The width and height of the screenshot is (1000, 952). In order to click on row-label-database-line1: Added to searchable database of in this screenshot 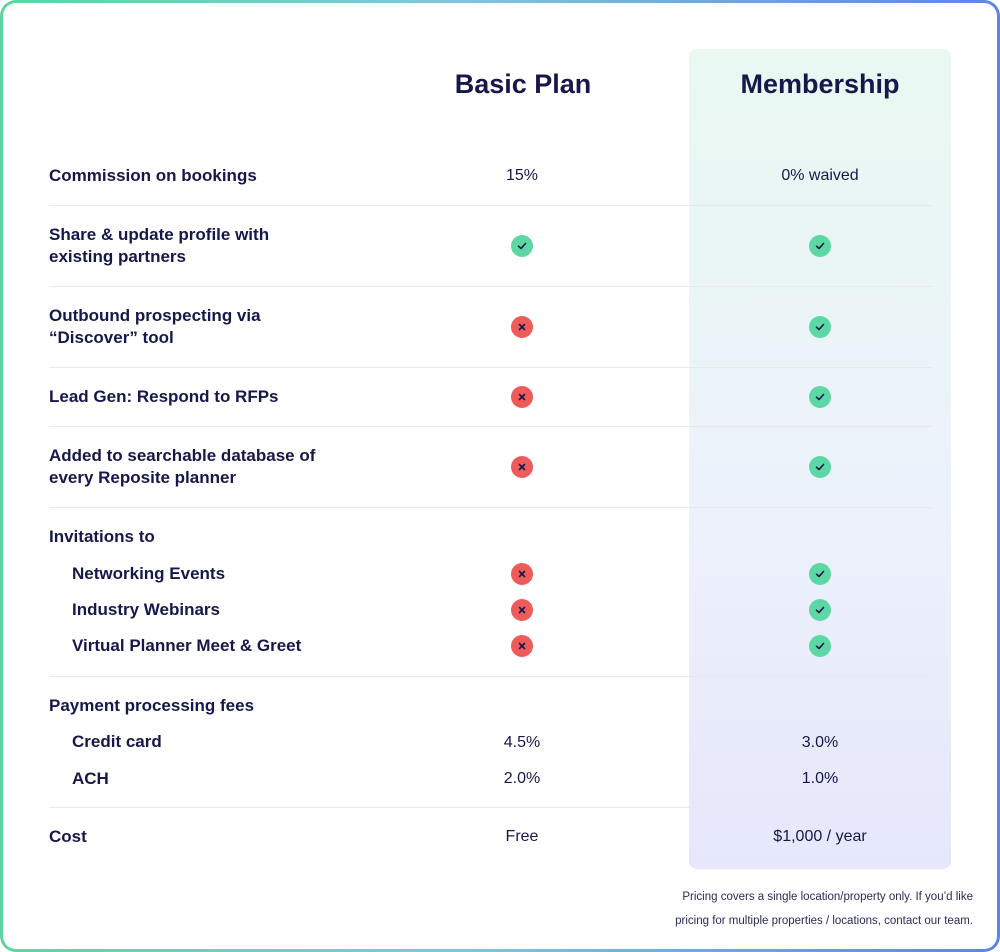, I will do `click(182, 455)`.